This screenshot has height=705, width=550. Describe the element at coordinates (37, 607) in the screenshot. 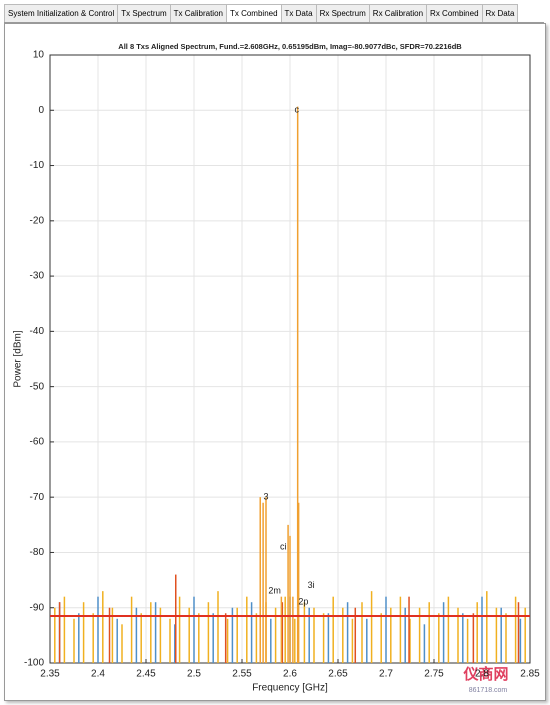

I see `y-tick-label: -90` at that location.